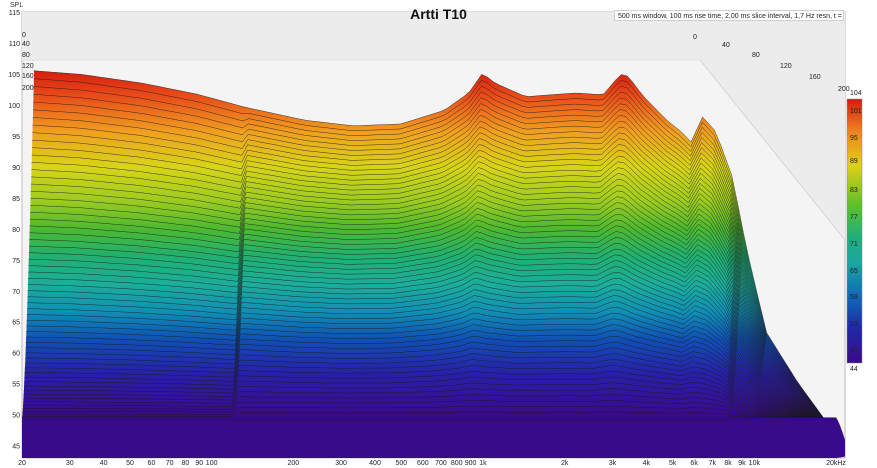 The image size is (877, 468). Describe the element at coordinates (856, 111) in the screenshot. I see `colorbar-tick-label: 101` at that location.